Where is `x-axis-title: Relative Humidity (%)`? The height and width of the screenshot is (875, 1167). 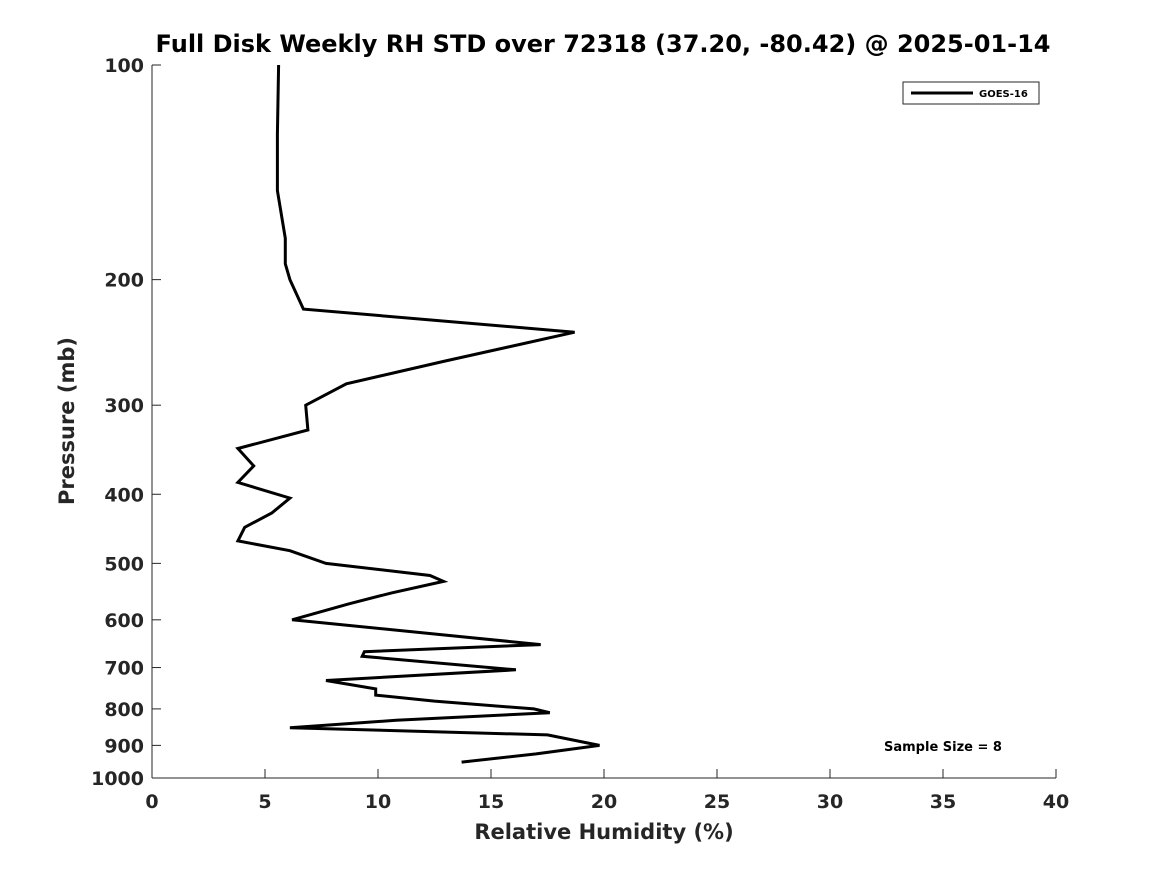
x-axis-title: Relative Humidity (%) is located at coordinates (603, 832).